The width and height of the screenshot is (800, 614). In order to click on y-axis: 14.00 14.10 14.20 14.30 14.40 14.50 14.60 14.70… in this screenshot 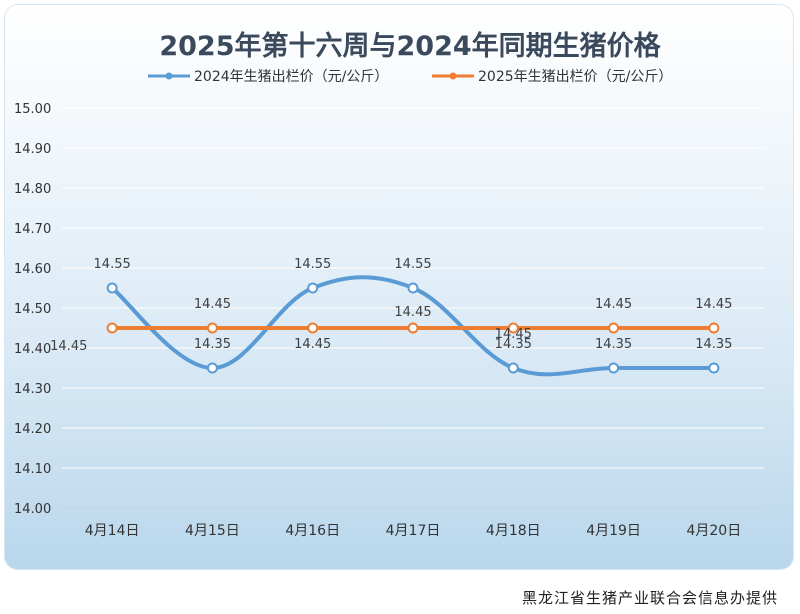, I will do `click(32, 309)`.